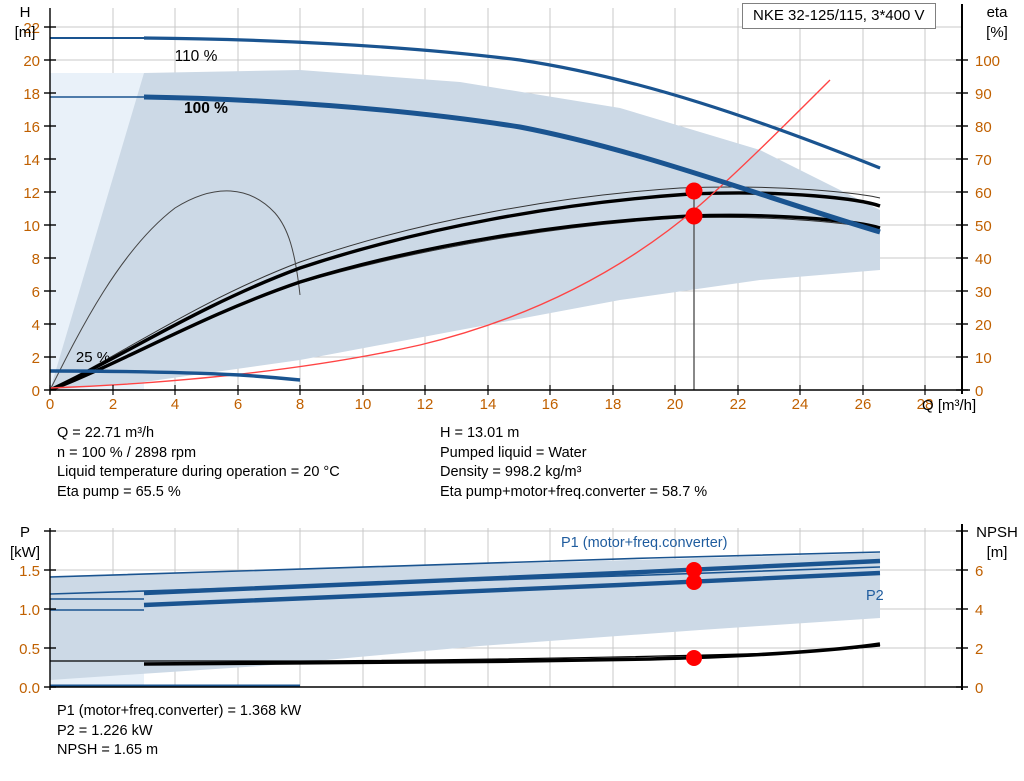 Image resolution: width=1024 pixels, height=781 pixels. What do you see at coordinates (93, 357) in the screenshot?
I see `annotation-25-percent: 25 %` at bounding box center [93, 357].